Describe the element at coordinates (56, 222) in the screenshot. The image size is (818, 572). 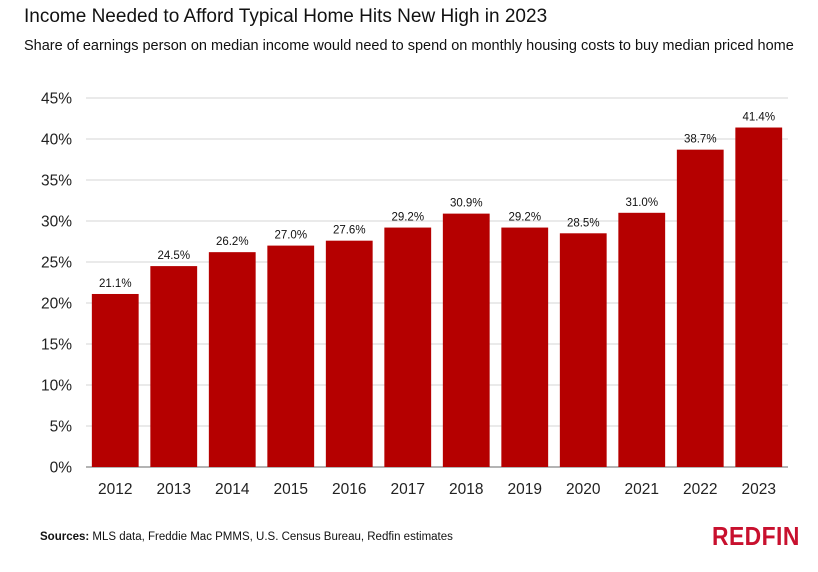
I see `y-tick-label: 30%` at that location.